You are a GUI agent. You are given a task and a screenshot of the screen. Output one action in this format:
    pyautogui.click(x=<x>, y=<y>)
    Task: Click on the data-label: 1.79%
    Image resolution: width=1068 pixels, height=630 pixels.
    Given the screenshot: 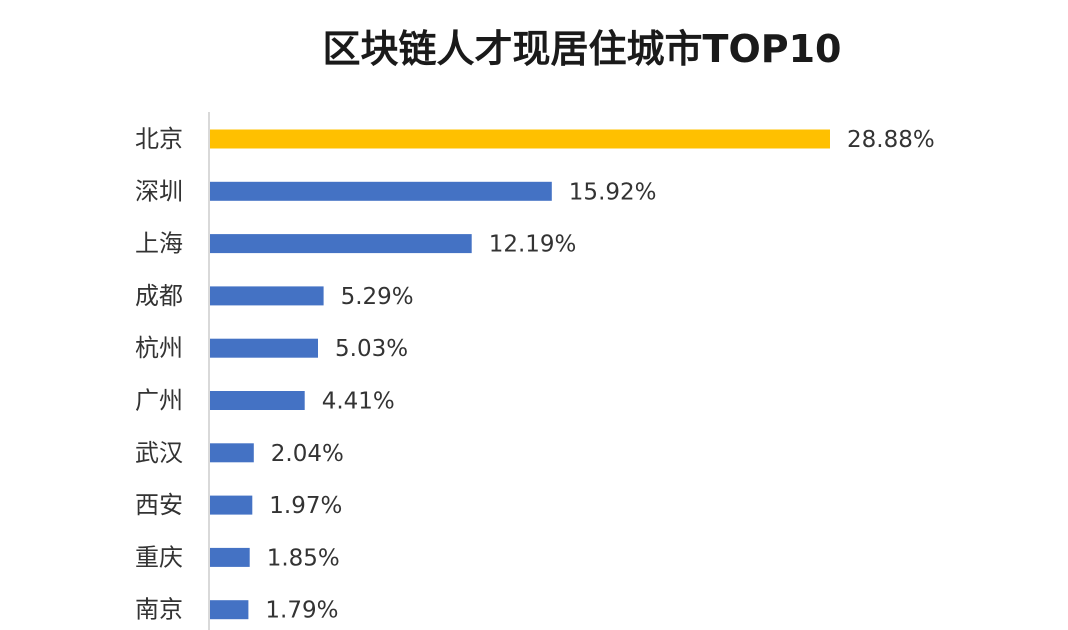 What is the action you would take?
    pyautogui.click(x=301, y=611)
    